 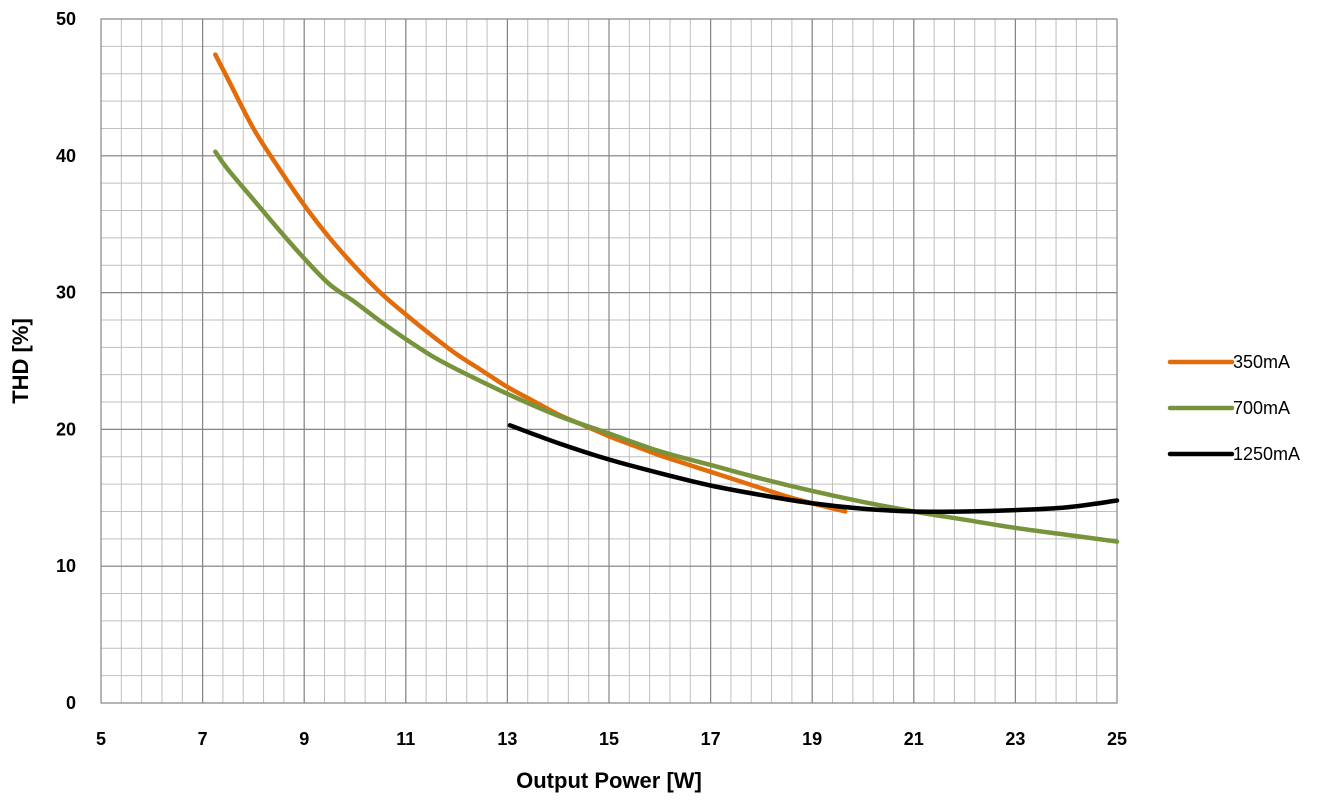 I want to click on y-tick-label: 50, so click(x=66, y=19).